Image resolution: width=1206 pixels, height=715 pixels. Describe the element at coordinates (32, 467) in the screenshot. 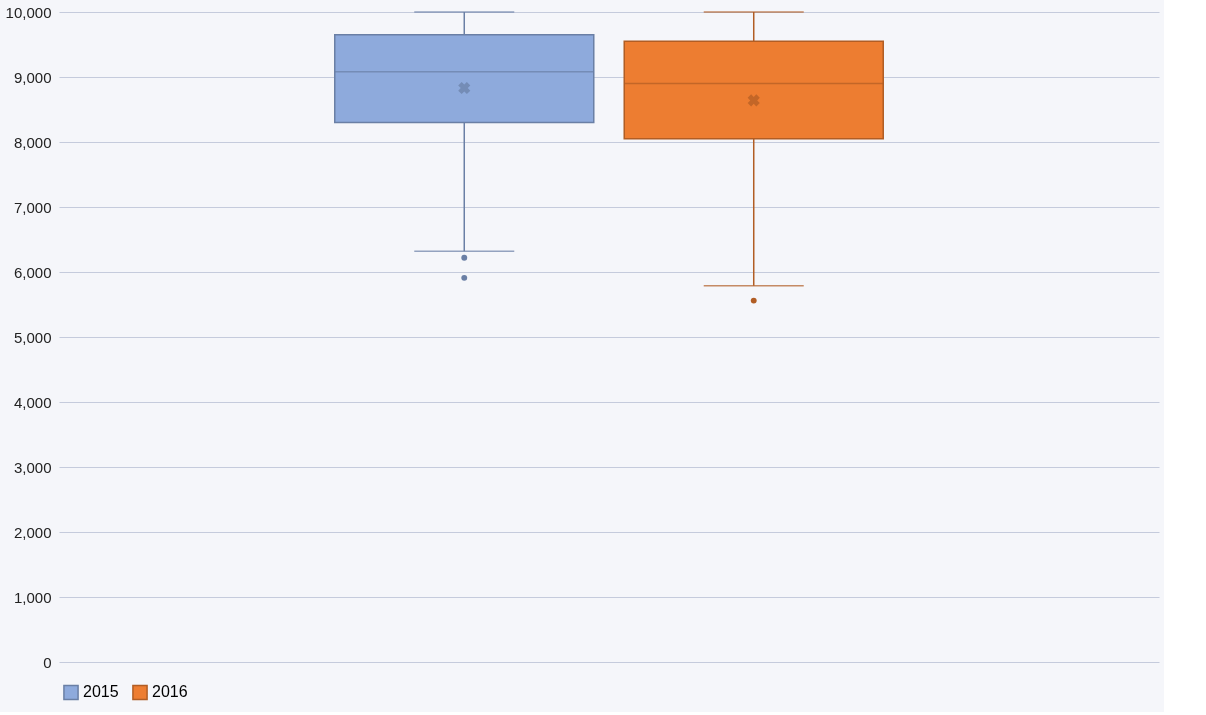

I see `y-tick-label: 3,000` at that location.